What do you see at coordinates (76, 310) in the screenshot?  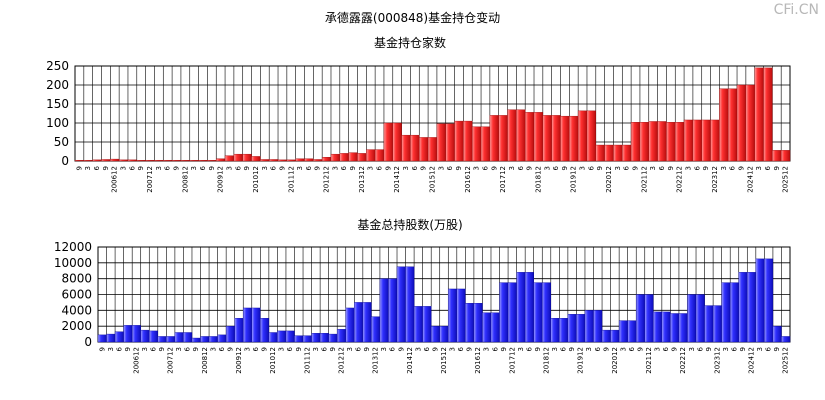 I see `y-tick-label: 4000` at bounding box center [76, 310].